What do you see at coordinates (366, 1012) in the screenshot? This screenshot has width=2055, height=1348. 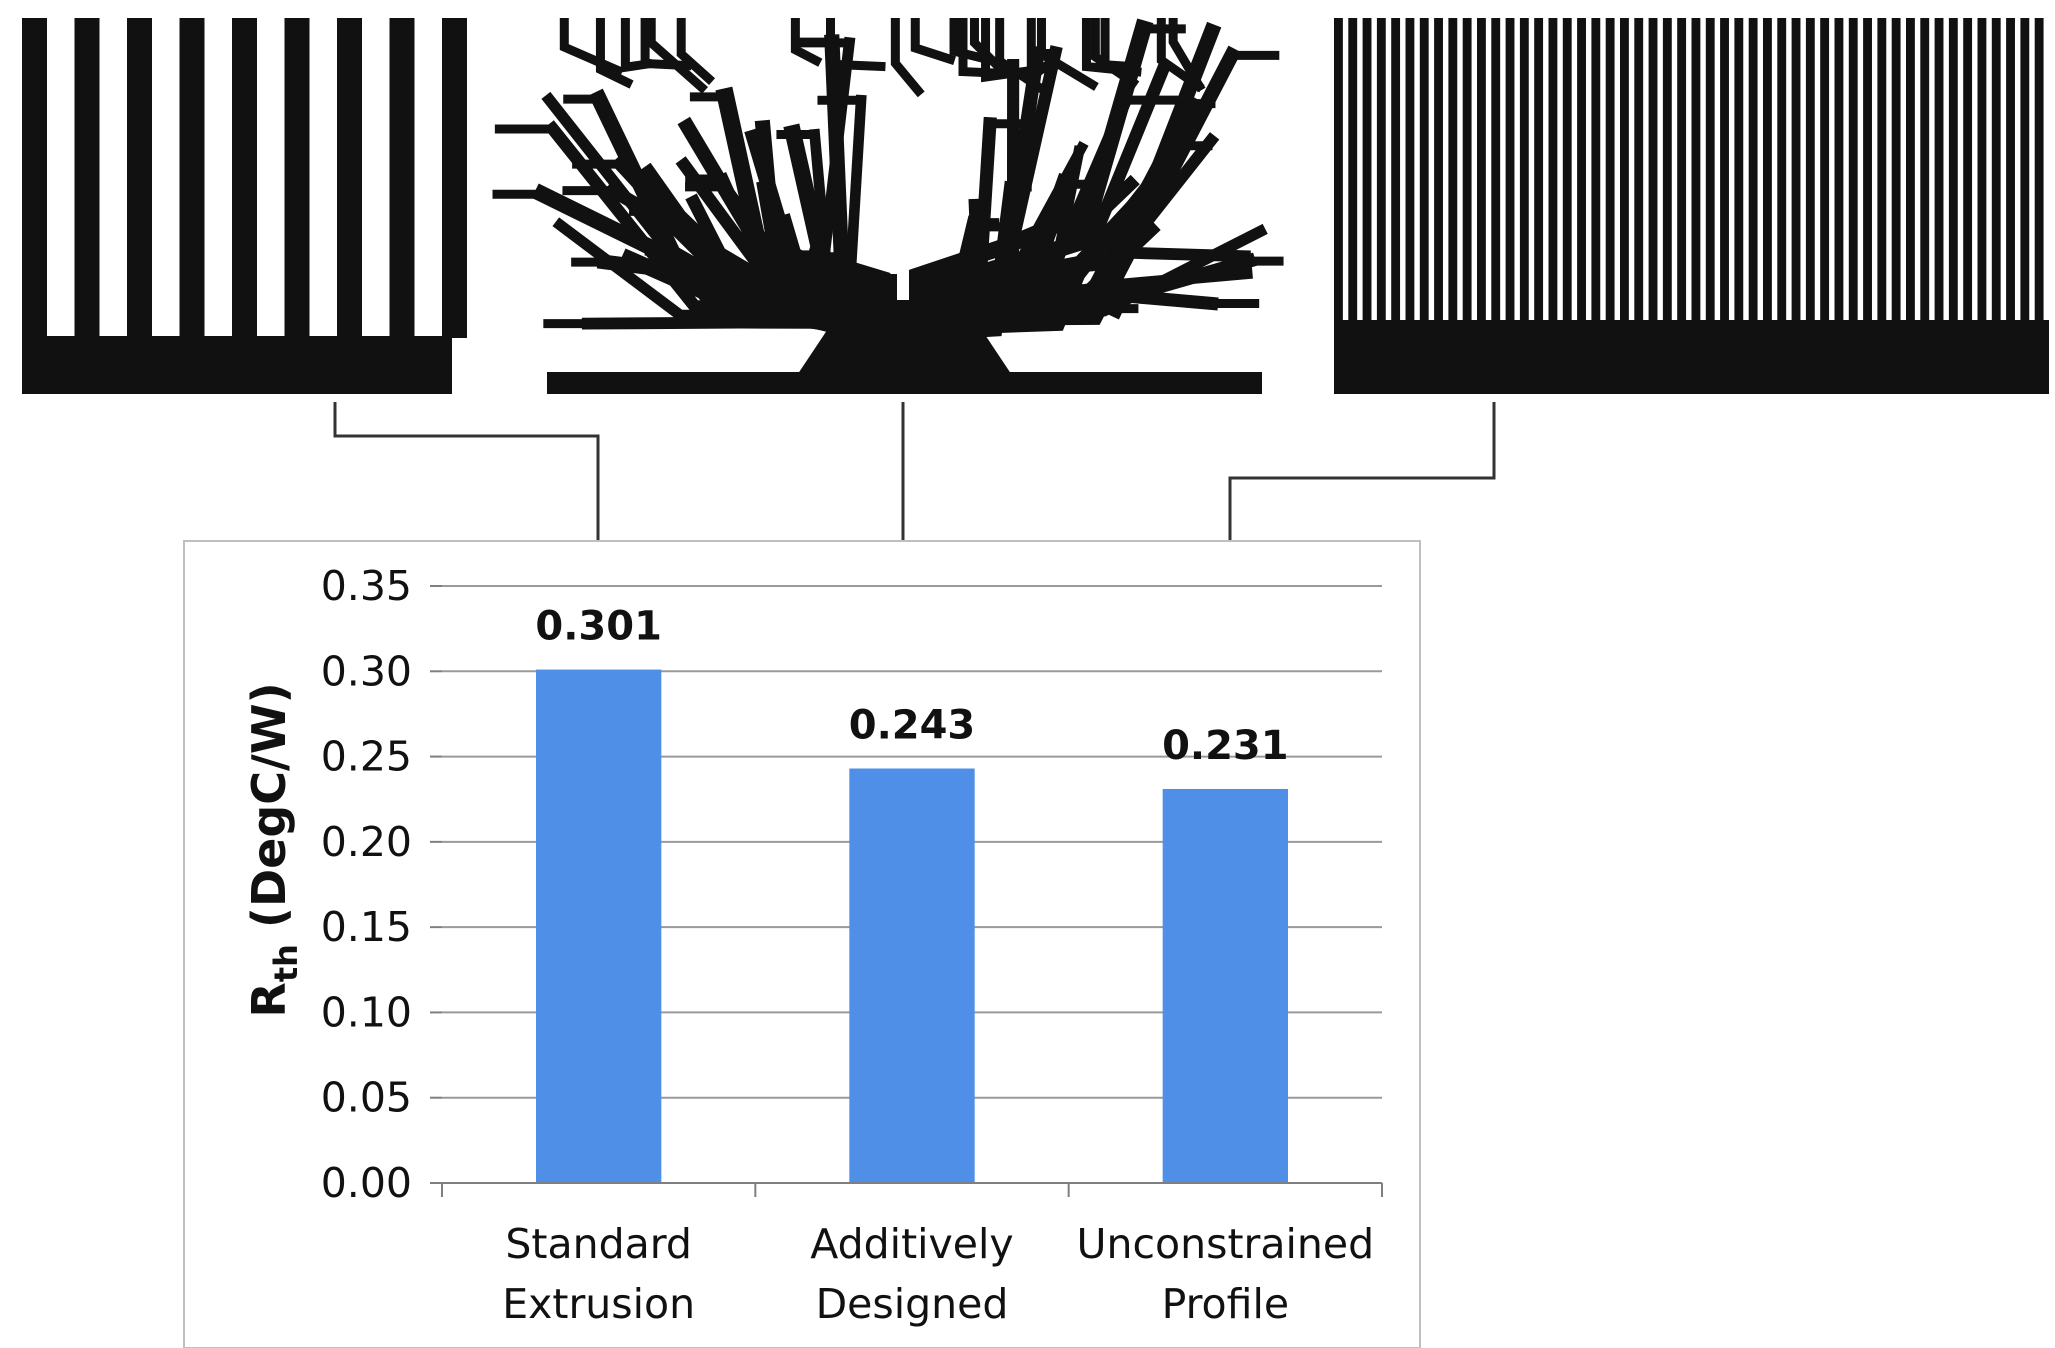 I see `y-tick-label: 0.10` at bounding box center [366, 1012].